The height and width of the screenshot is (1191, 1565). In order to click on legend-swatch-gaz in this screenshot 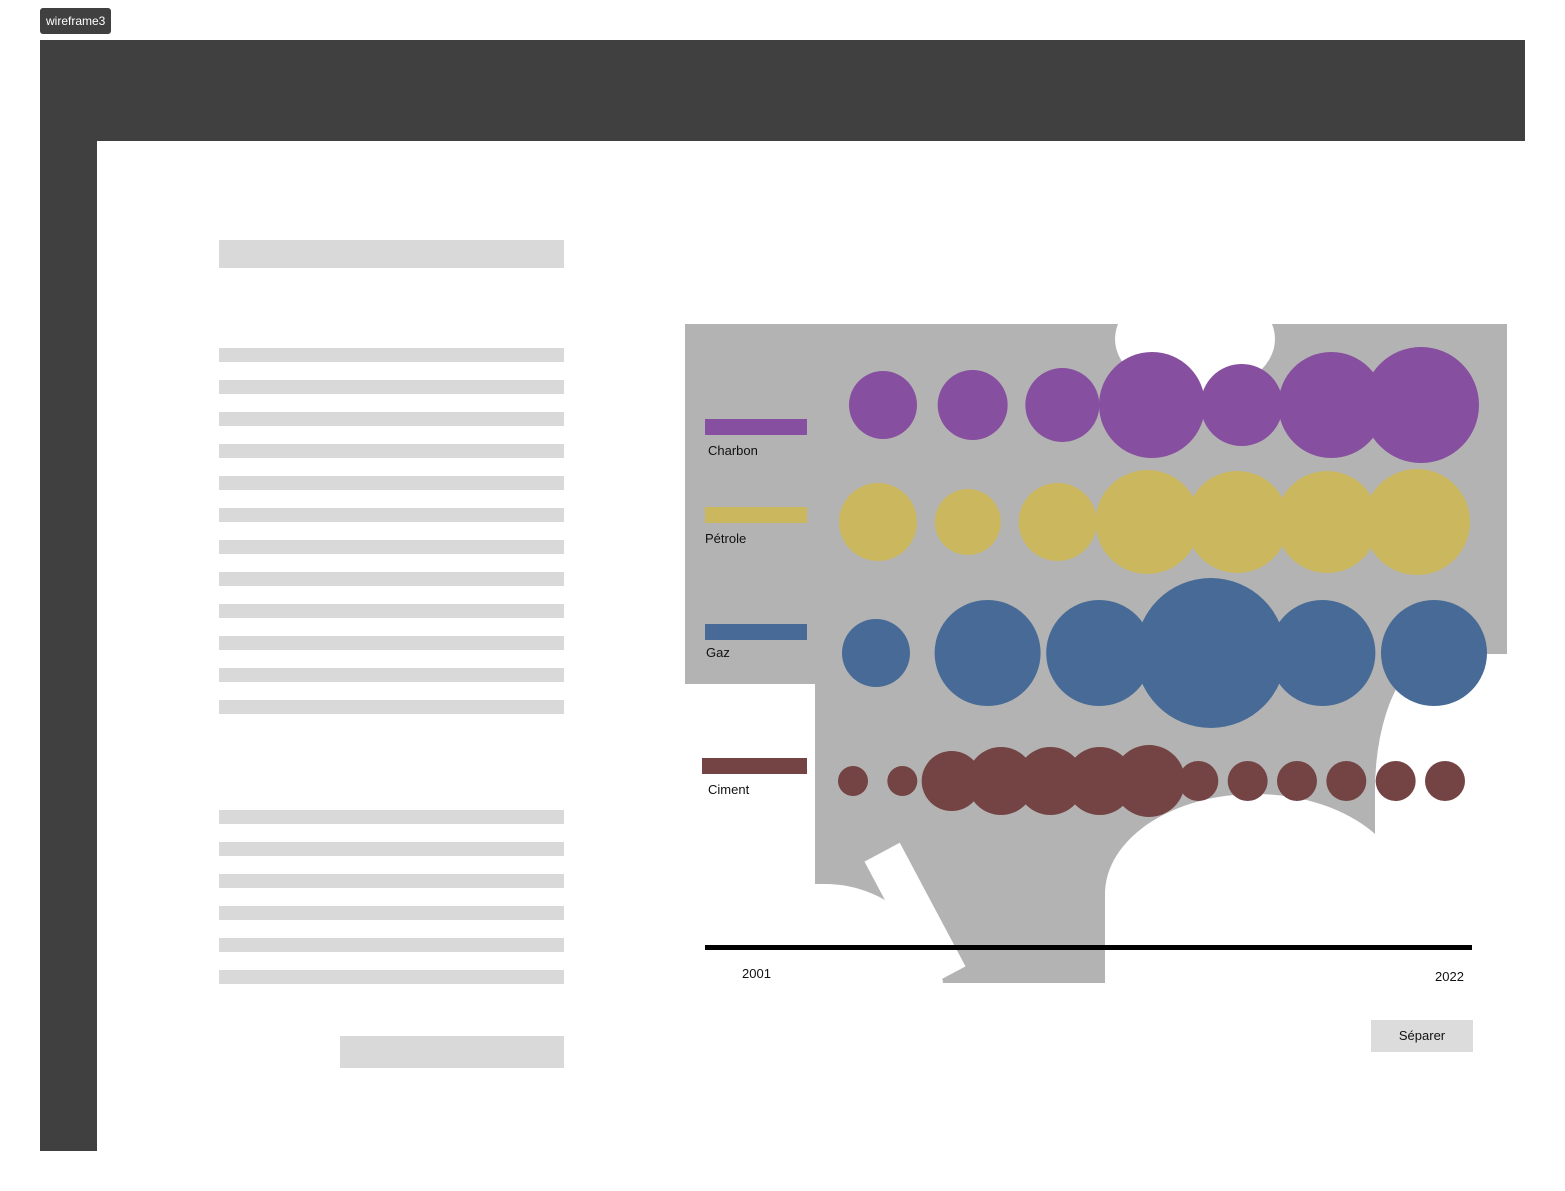, I will do `click(756, 632)`.